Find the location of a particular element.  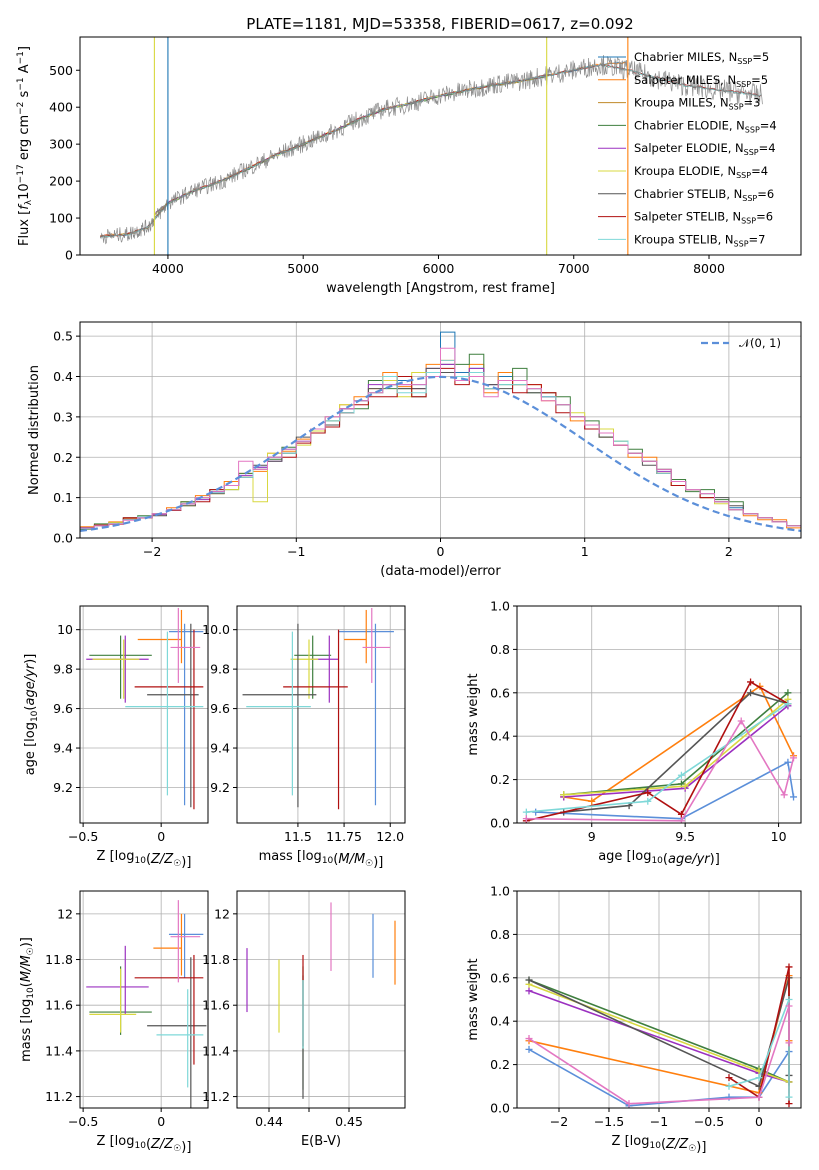

y-tick-label: 0 is located at coordinates (69, 255).